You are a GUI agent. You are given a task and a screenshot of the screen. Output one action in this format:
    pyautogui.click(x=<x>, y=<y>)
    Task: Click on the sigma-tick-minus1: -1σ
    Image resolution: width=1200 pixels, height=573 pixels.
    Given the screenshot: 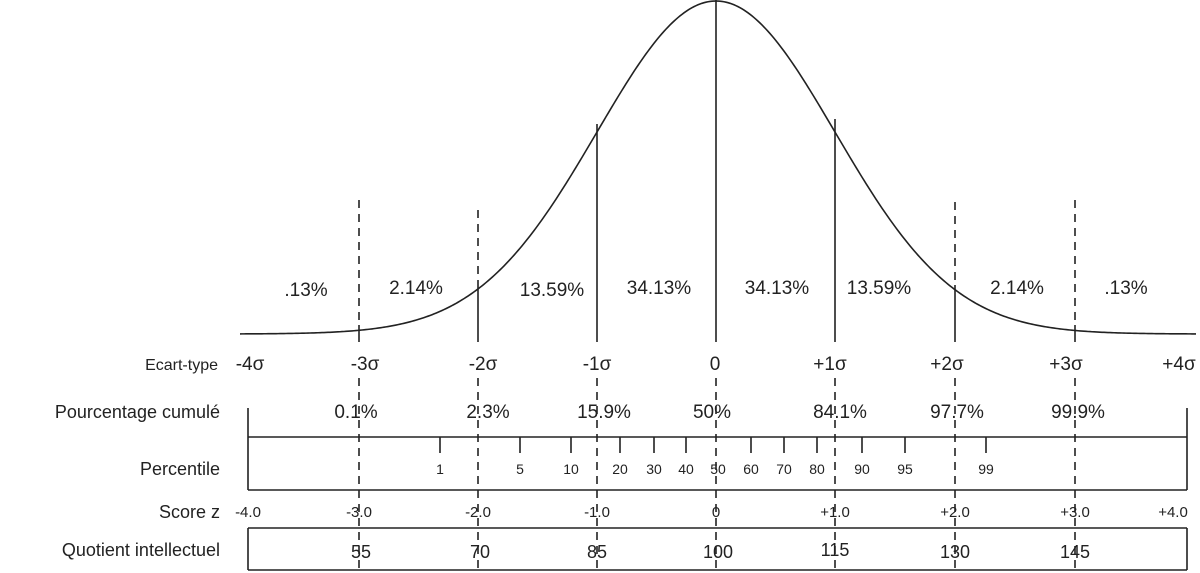 What is the action you would take?
    pyautogui.click(x=597, y=364)
    